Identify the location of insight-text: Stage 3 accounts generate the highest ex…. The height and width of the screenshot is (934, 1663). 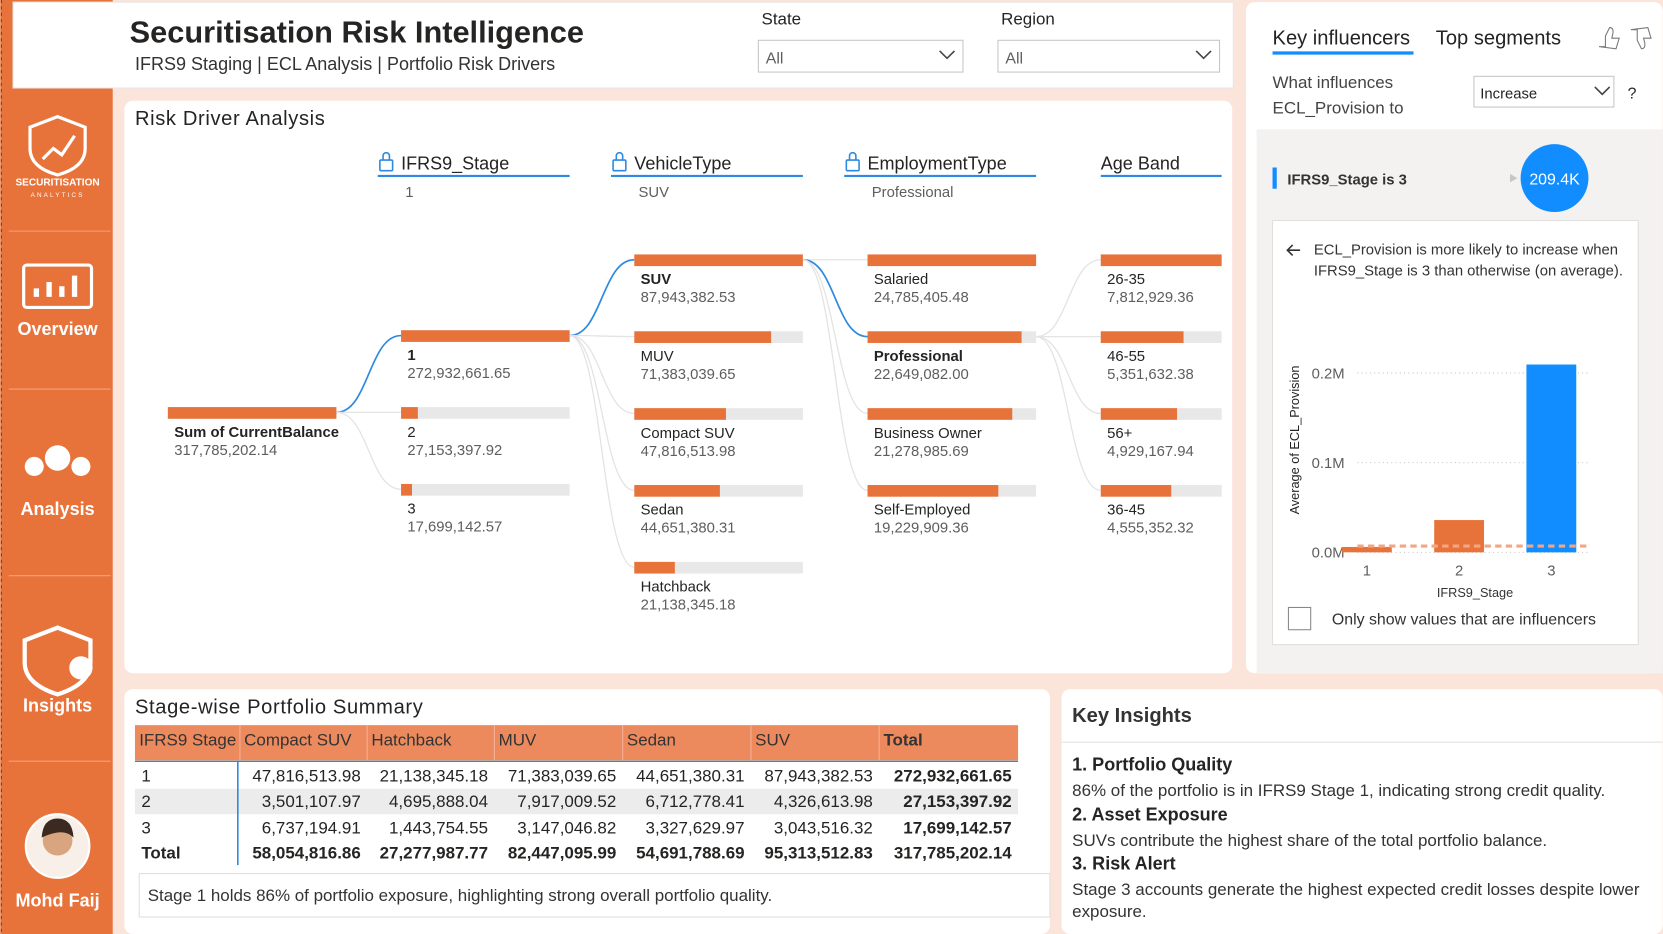
(1356, 900).